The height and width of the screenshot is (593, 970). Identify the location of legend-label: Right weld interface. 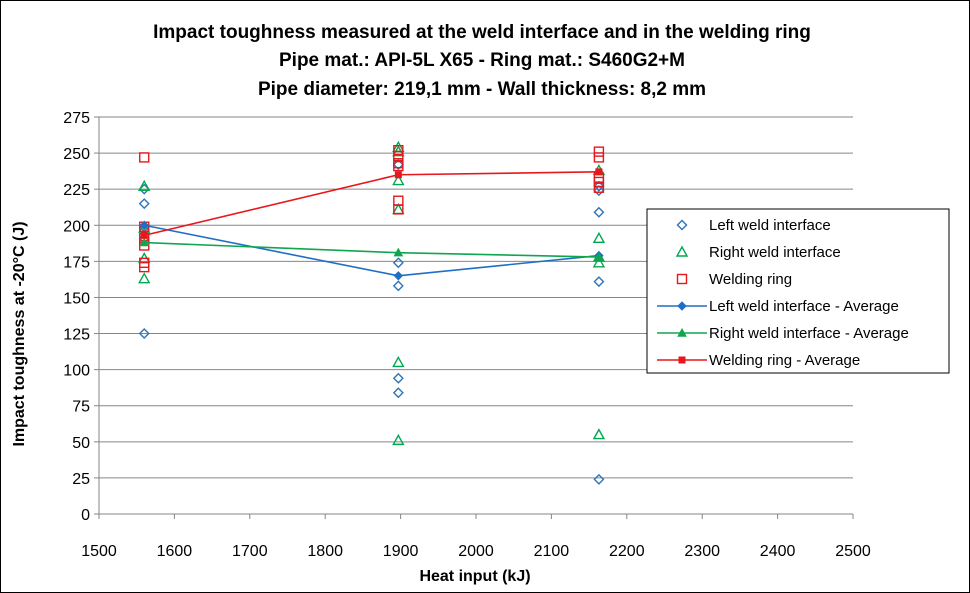
(775, 252).